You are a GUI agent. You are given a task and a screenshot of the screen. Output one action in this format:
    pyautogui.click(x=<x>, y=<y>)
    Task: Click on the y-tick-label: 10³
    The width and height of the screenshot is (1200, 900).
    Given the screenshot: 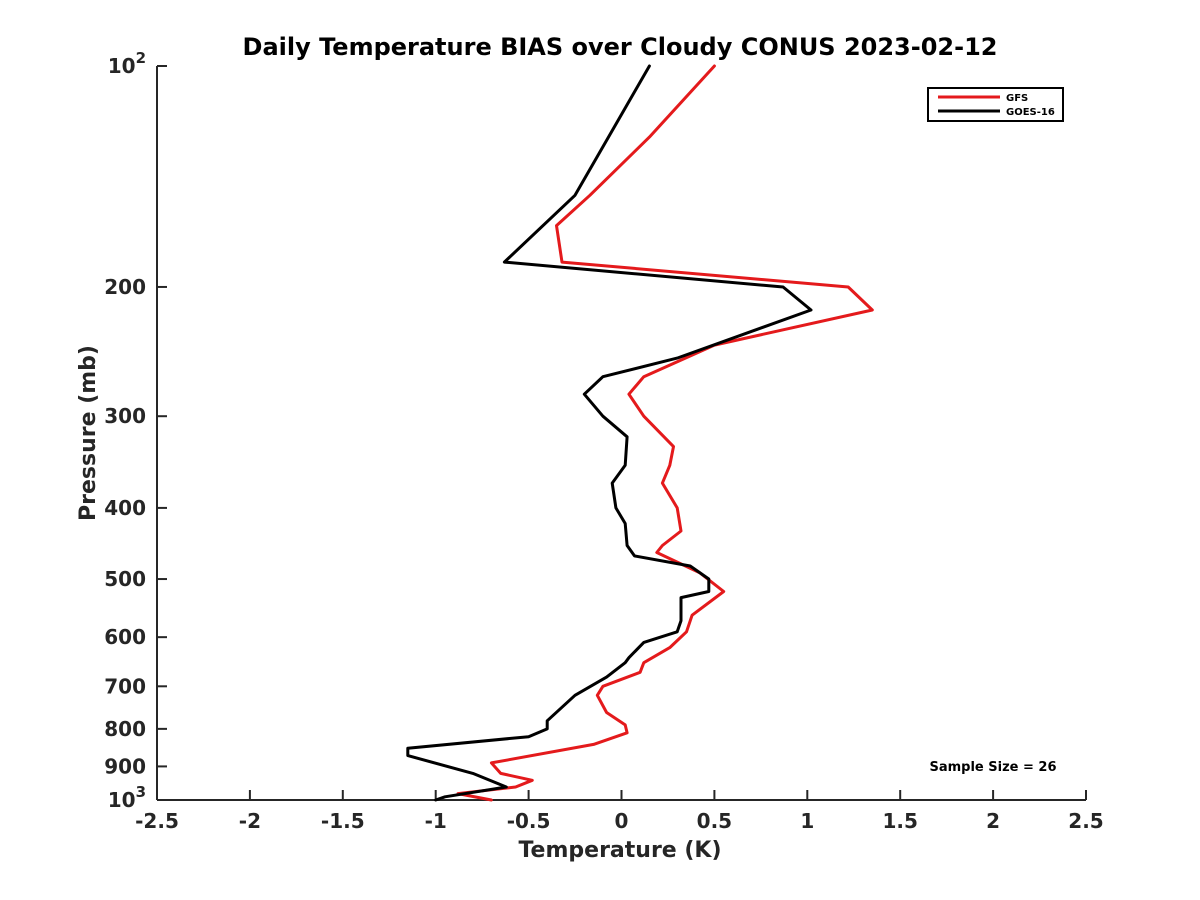 What is the action you would take?
    pyautogui.click(x=127, y=797)
    